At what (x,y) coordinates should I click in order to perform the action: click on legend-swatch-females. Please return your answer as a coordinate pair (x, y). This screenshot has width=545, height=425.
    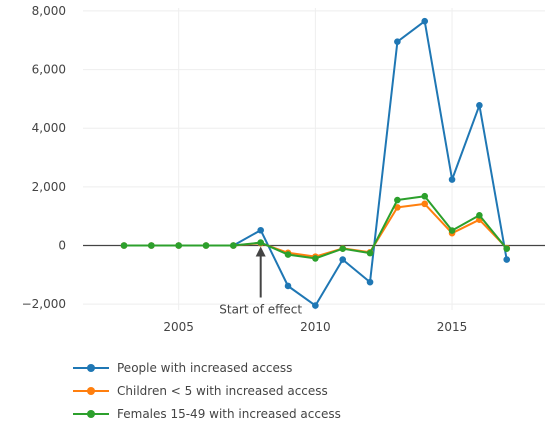
    Looking at the image, I should click on (91, 414).